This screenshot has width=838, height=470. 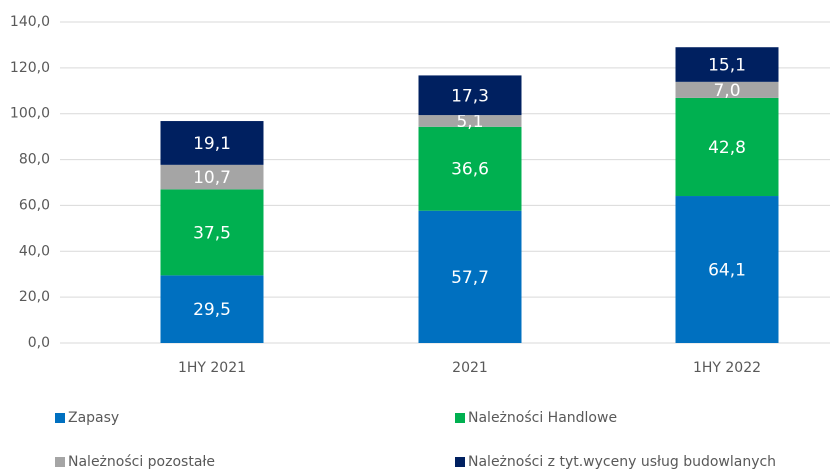 I want to click on value-label: 5,1, so click(x=469, y=122).